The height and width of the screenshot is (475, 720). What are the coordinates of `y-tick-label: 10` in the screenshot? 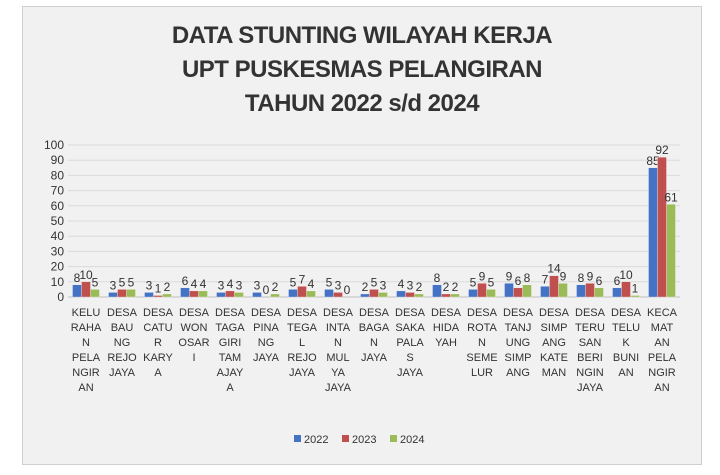 It's located at (58, 282).